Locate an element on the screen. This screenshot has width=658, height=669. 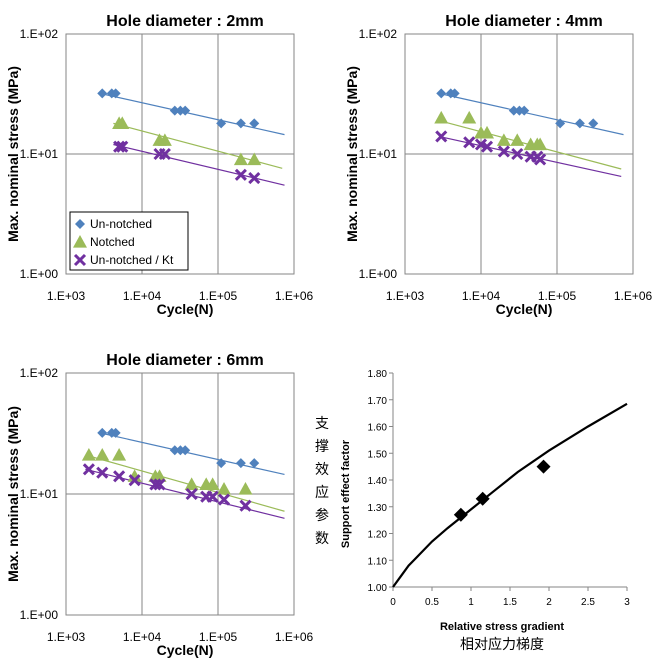
legend-label: Un-notched is located at coordinates (121, 224).